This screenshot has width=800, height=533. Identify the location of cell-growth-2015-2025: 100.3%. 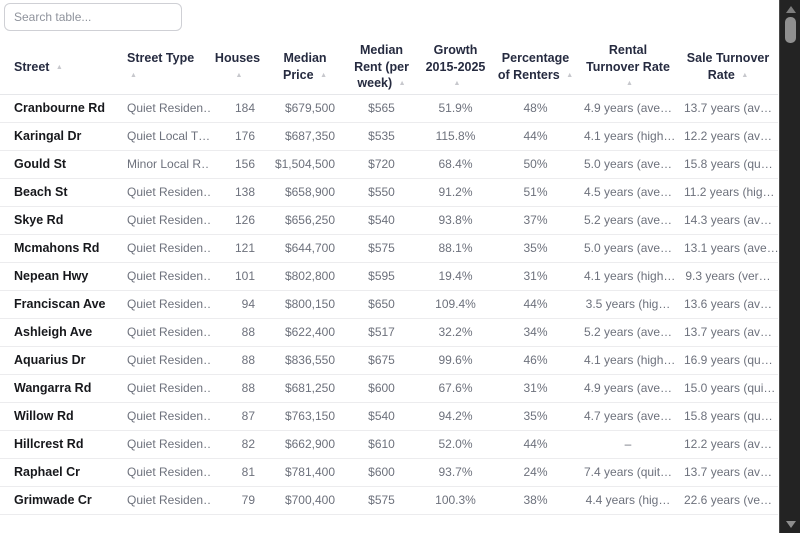
(455, 500).